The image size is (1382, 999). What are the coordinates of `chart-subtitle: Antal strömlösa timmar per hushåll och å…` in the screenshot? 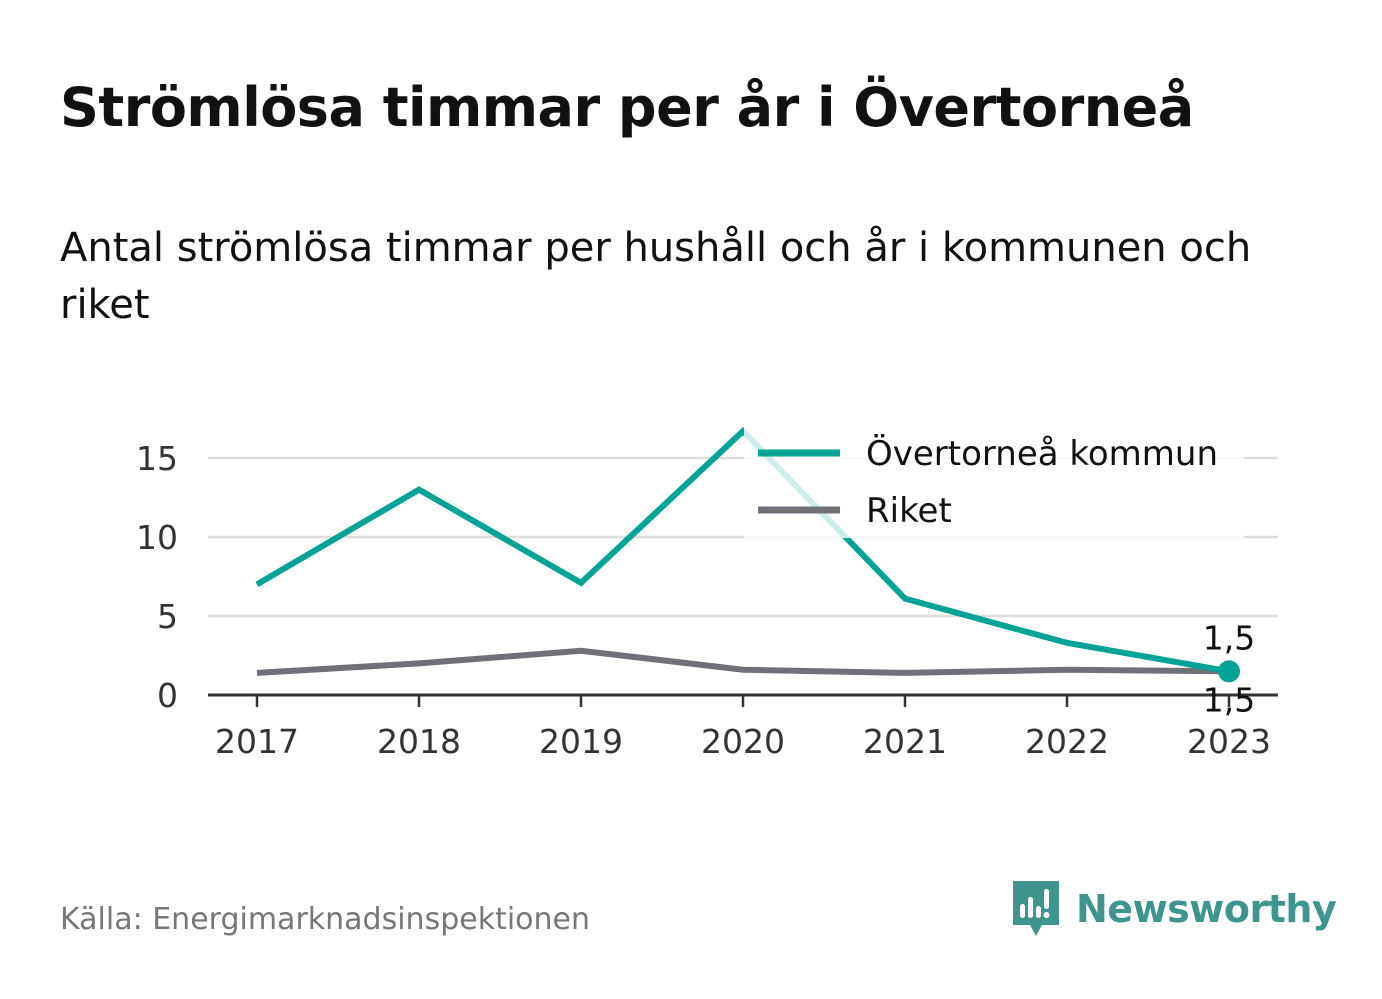 It's located at (656, 276).